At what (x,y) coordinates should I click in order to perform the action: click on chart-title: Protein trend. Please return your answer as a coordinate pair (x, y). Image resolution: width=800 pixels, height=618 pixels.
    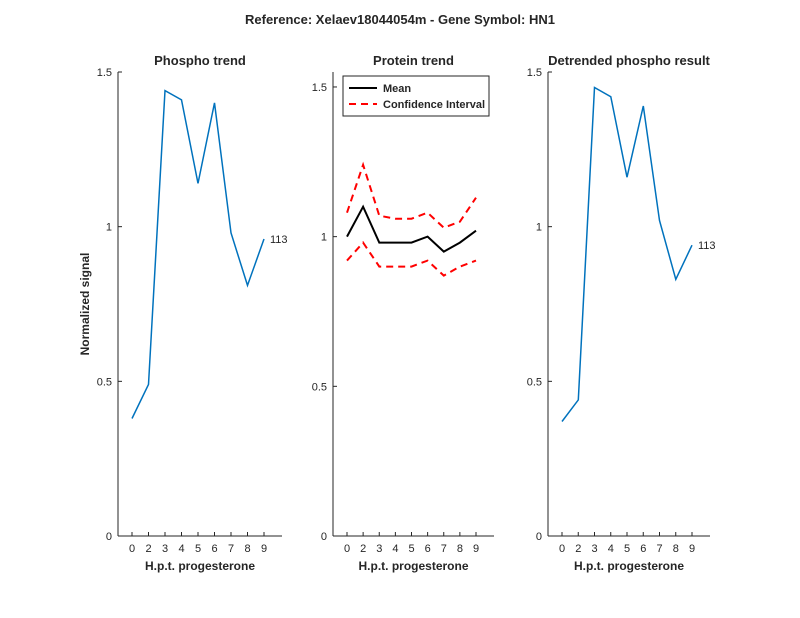
    Looking at the image, I should click on (413, 60).